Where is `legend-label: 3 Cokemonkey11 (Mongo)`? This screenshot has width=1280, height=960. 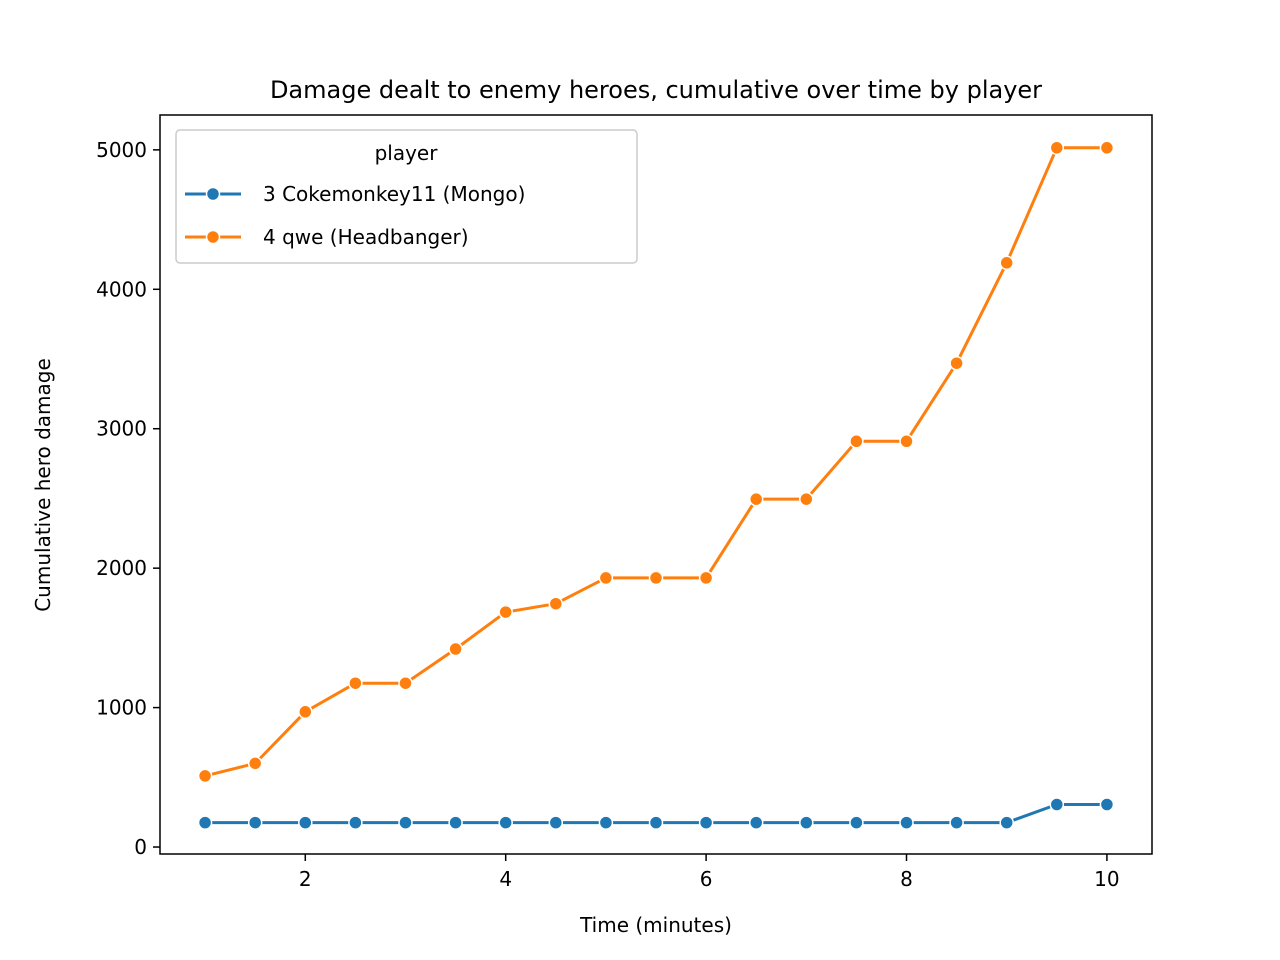
legend-label: 3 Cokemonkey11 (Mongo) is located at coordinates (394, 194).